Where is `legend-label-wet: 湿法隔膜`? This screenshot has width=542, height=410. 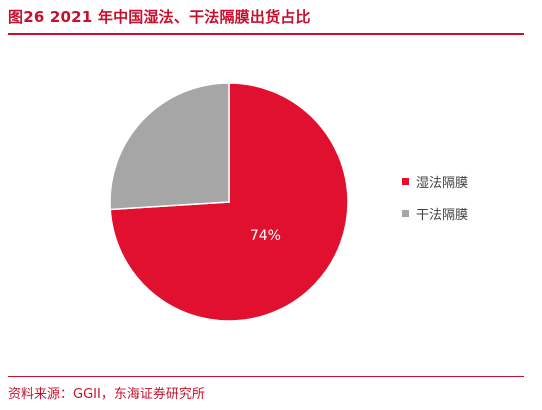 legend-label-wet: 湿法隔膜 is located at coordinates (442, 183).